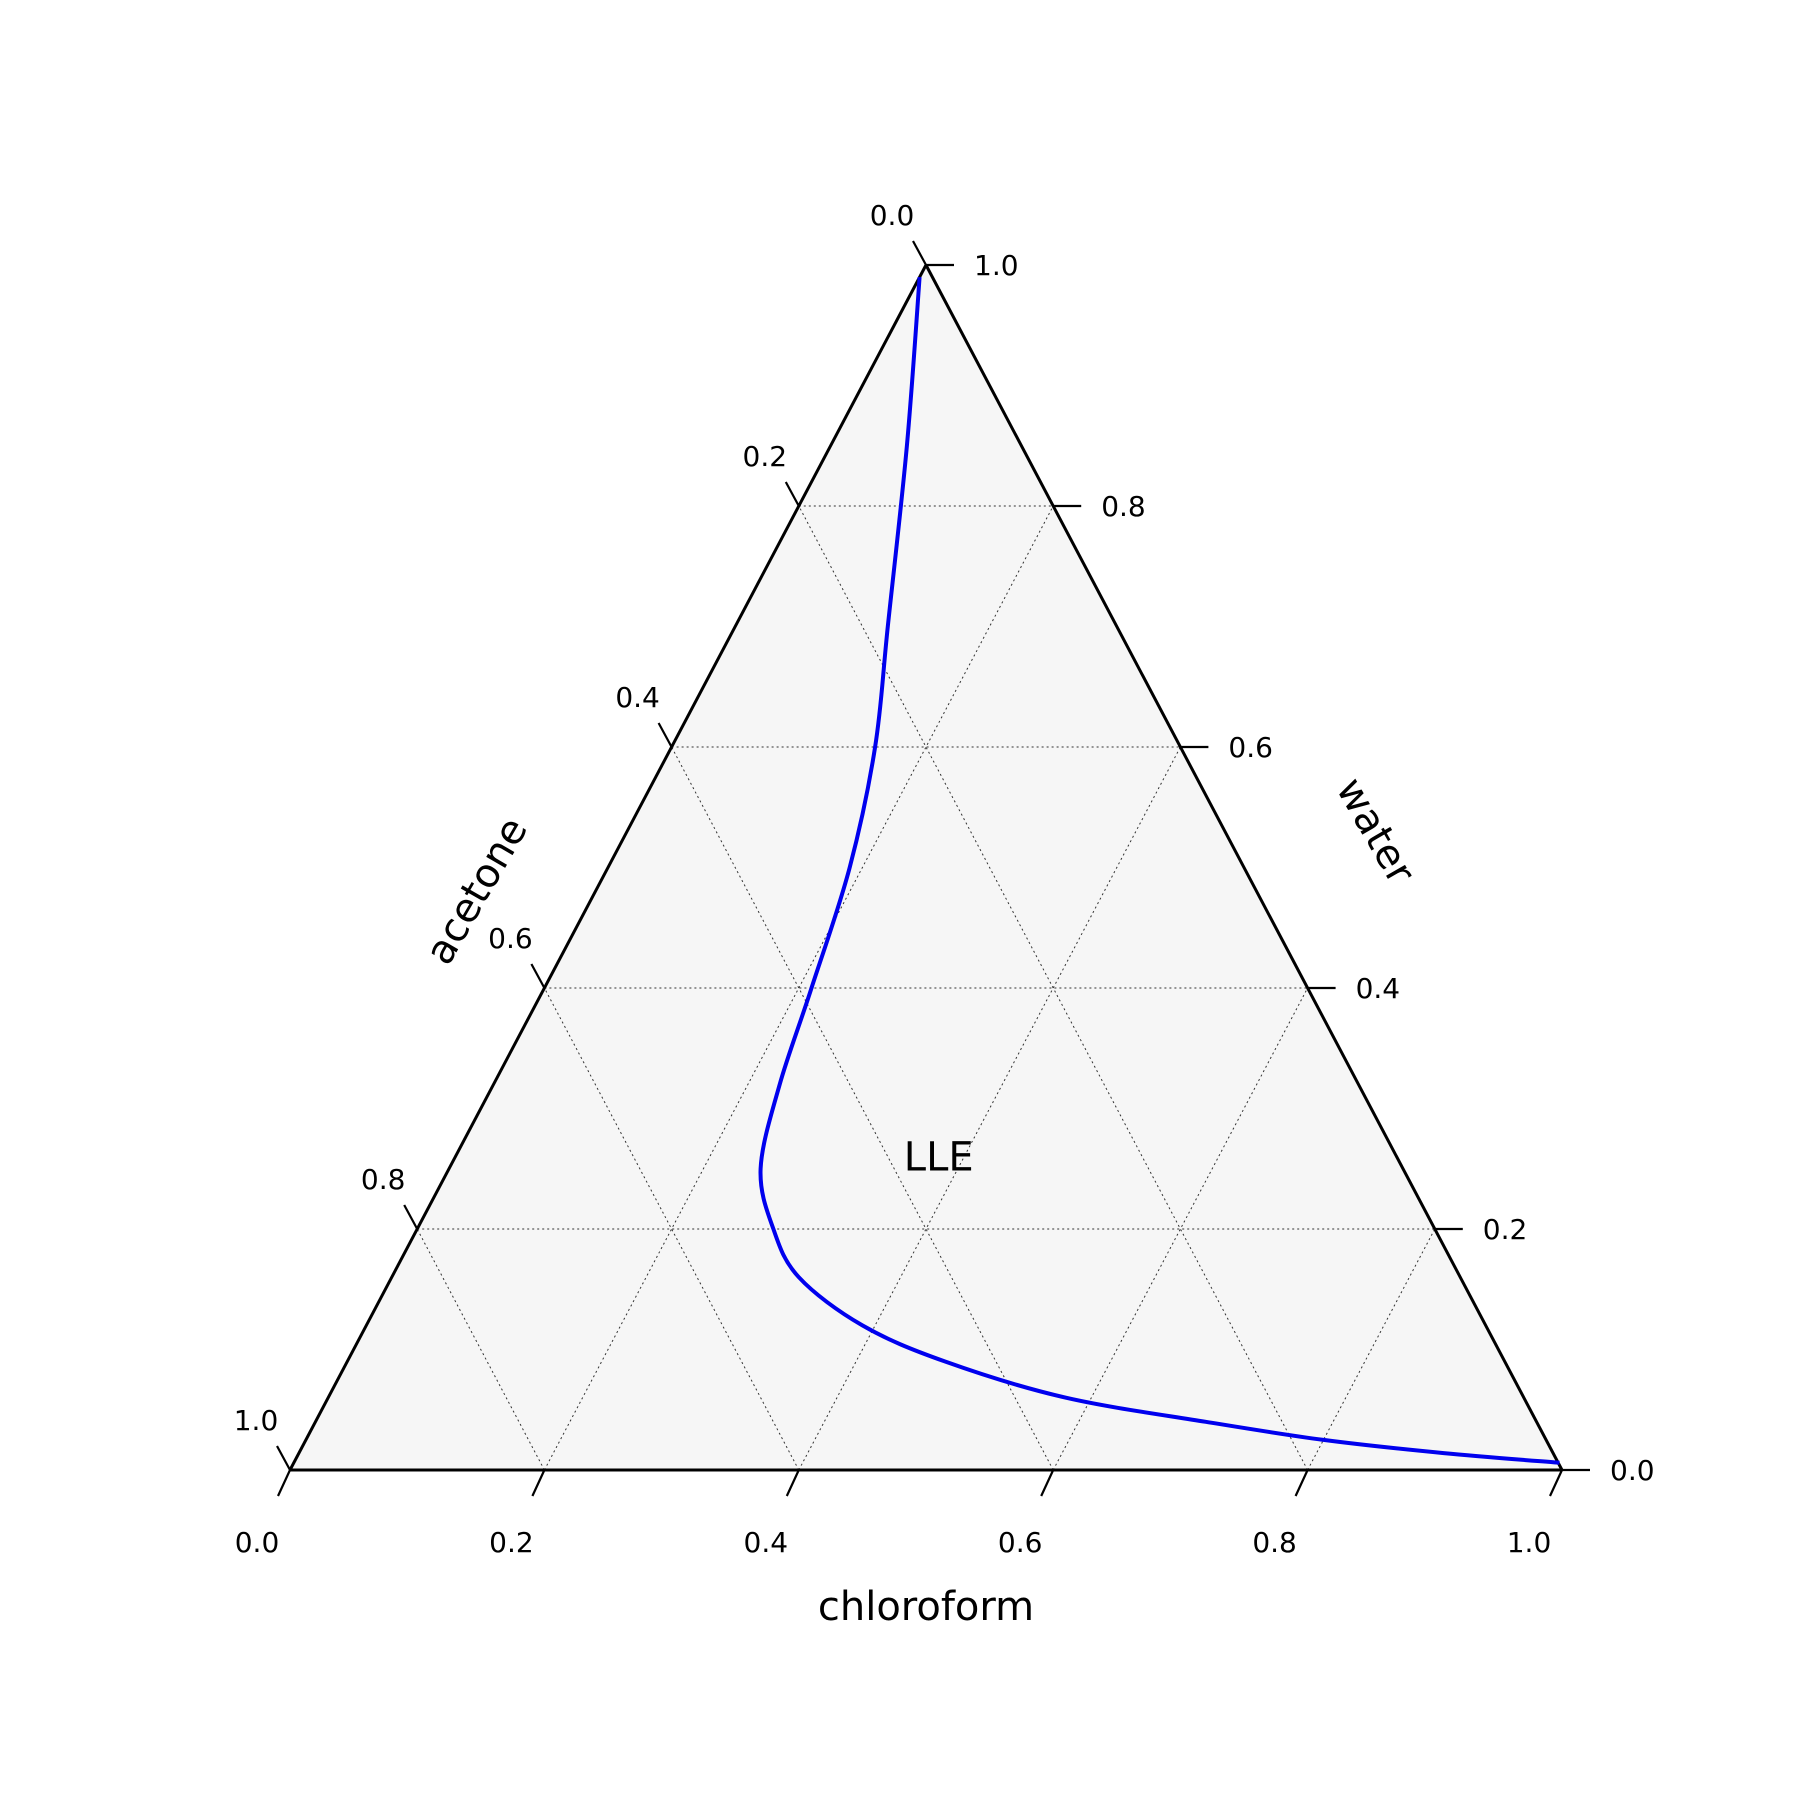  What do you see at coordinates (256, 1420) in the screenshot?
I see `tick-label-acetone-1.0: 1.0` at bounding box center [256, 1420].